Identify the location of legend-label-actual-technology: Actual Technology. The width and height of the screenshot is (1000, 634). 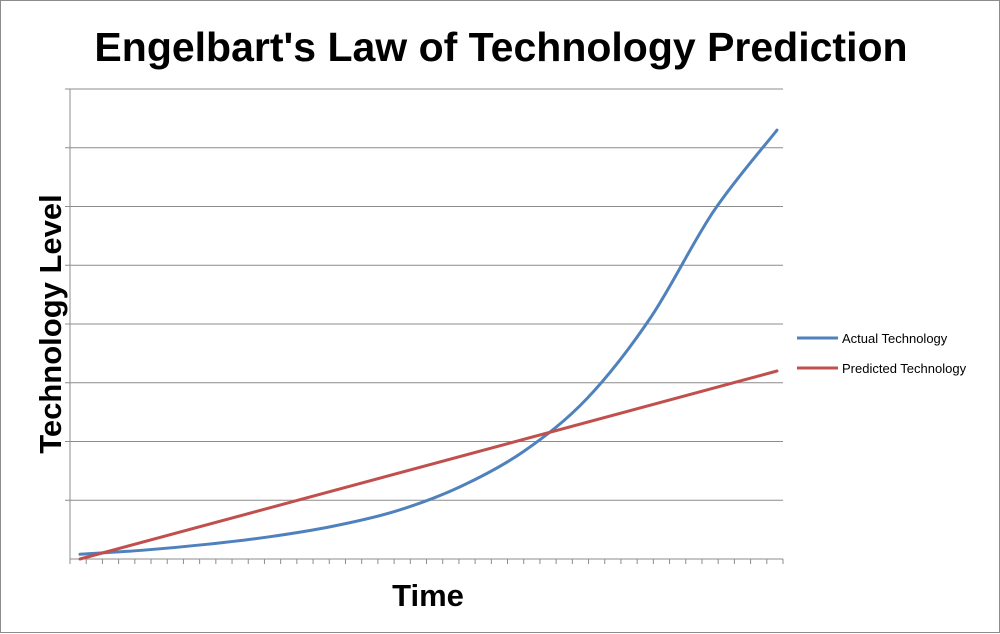
(895, 338).